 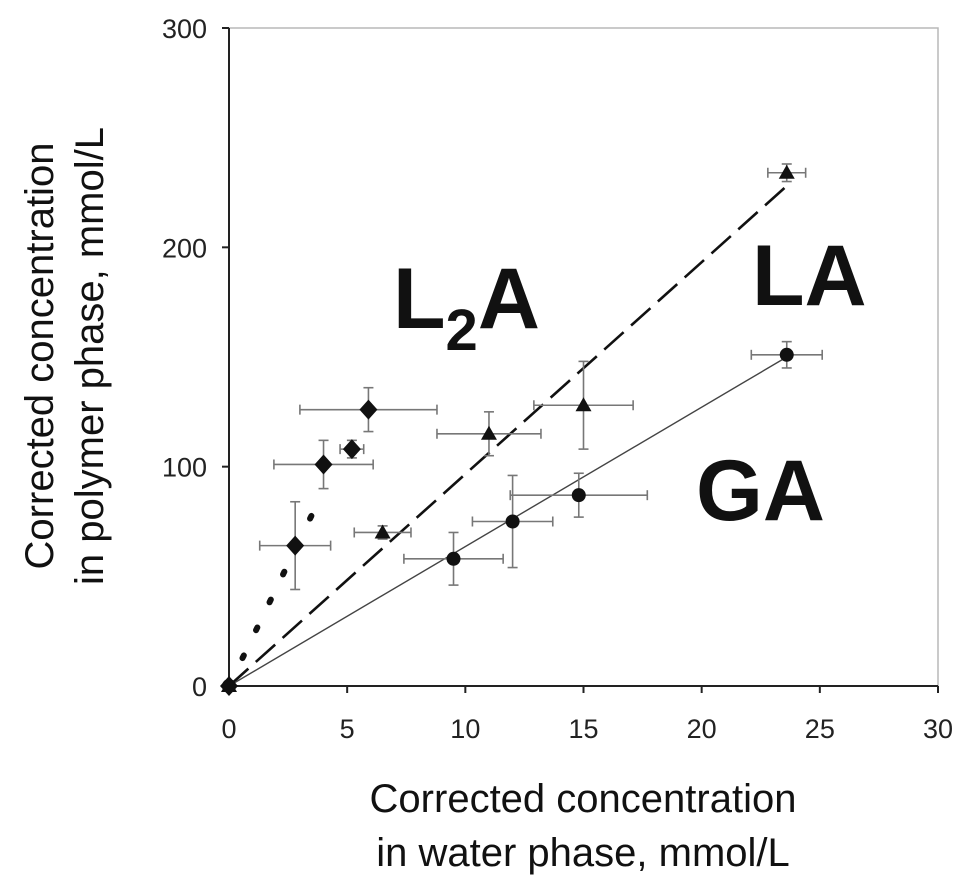 What do you see at coordinates (465, 729) in the screenshot?
I see `x-tick-label: 10` at bounding box center [465, 729].